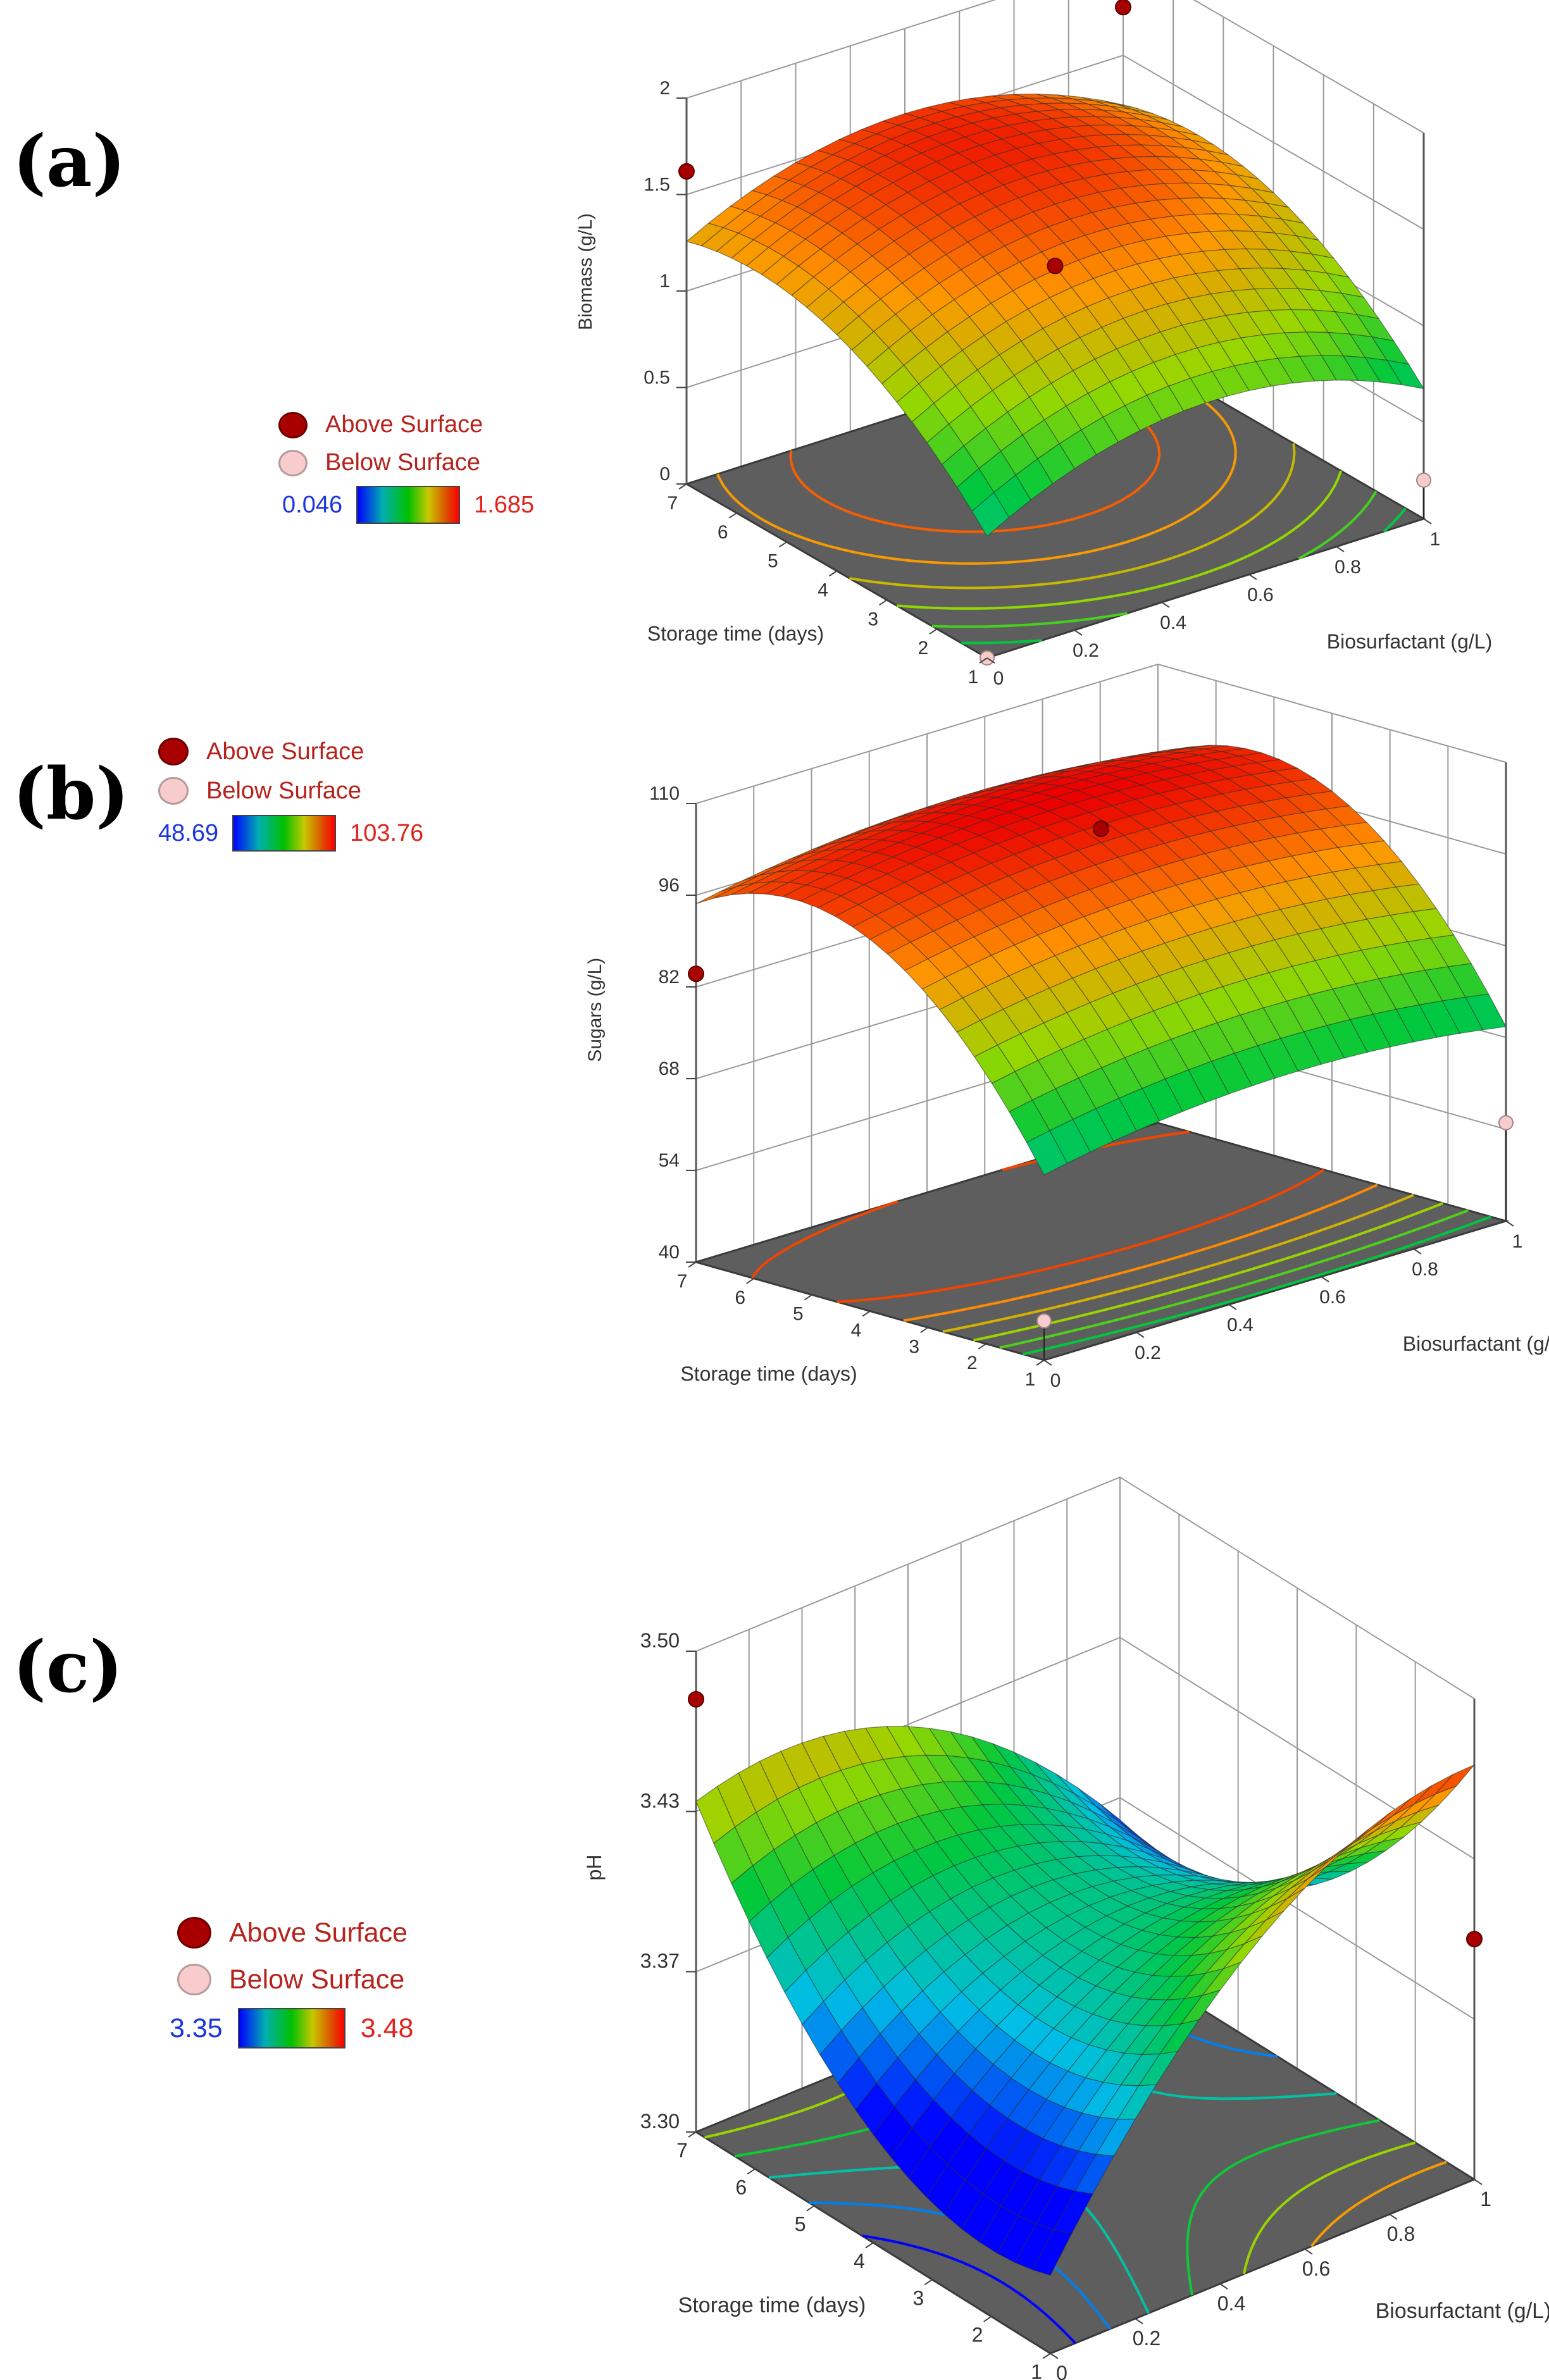 The height and width of the screenshot is (2380, 1549). What do you see at coordinates (1401, 2233) in the screenshot?
I see `x-tick-label: 0.8` at bounding box center [1401, 2233].